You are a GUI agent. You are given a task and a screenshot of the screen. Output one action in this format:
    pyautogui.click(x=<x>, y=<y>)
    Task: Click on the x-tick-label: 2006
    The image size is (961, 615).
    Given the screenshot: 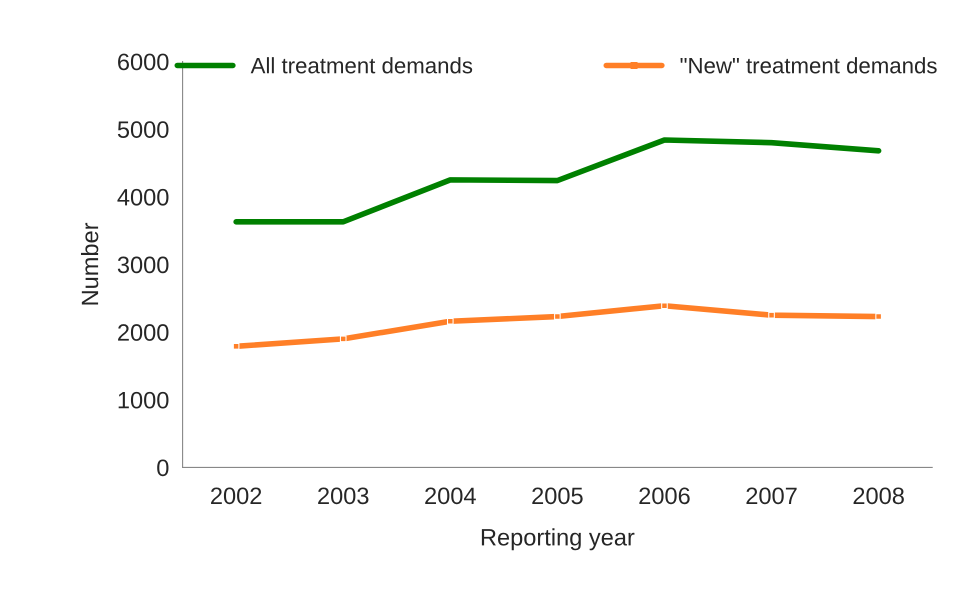 What is the action you would take?
    pyautogui.click(x=664, y=495)
    